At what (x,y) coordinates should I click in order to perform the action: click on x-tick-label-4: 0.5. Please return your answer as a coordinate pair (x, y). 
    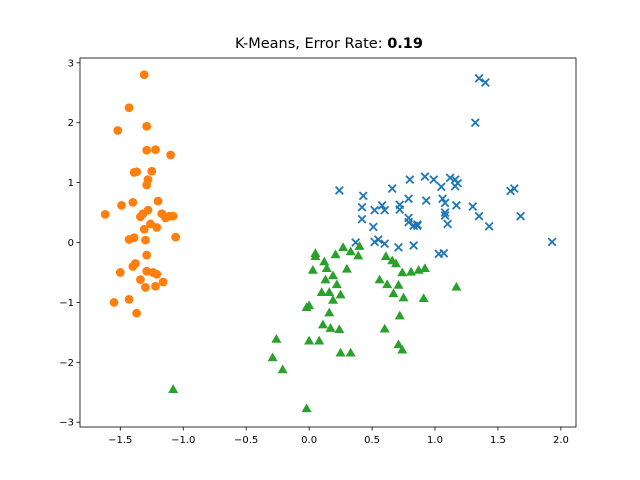
    Looking at the image, I should click on (372, 440).